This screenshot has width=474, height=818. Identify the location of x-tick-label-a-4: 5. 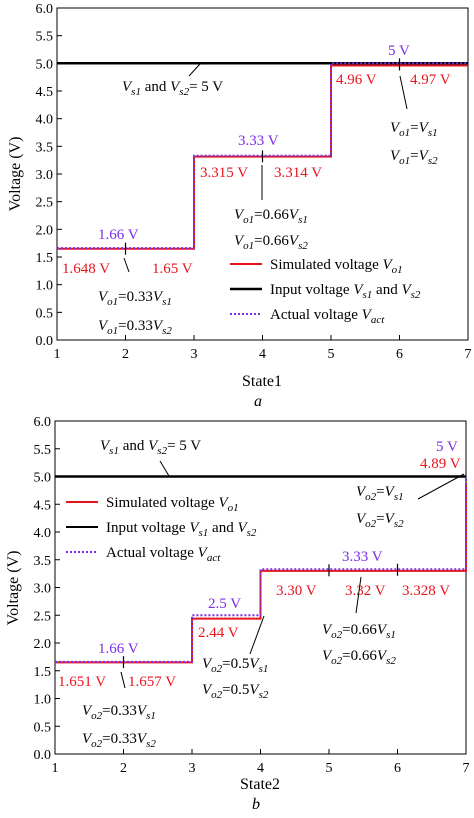
(331, 354).